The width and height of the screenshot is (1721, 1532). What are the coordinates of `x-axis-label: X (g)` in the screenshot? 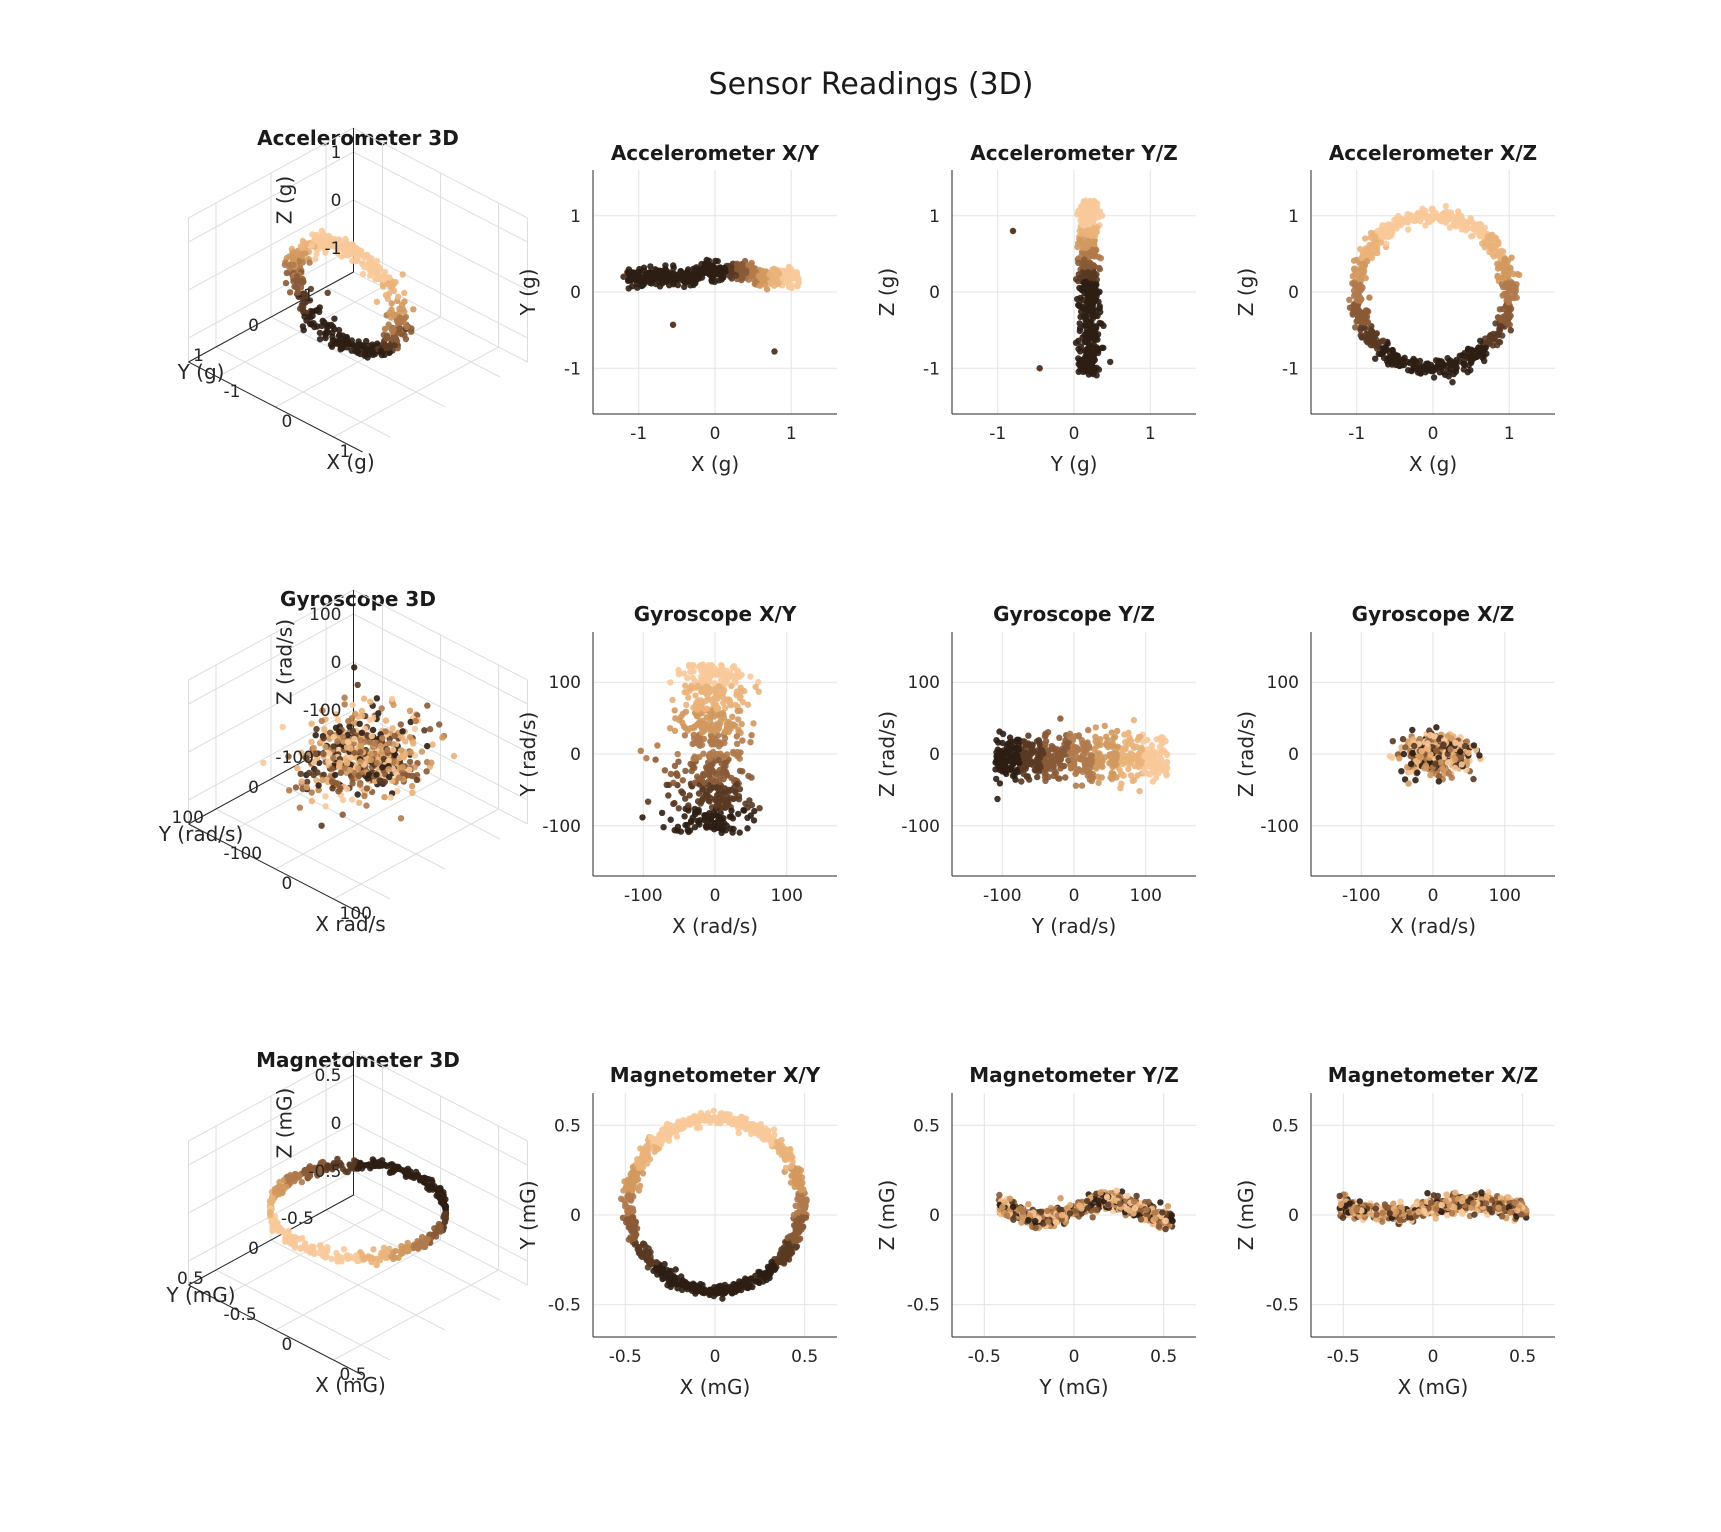 It's located at (1433, 464).